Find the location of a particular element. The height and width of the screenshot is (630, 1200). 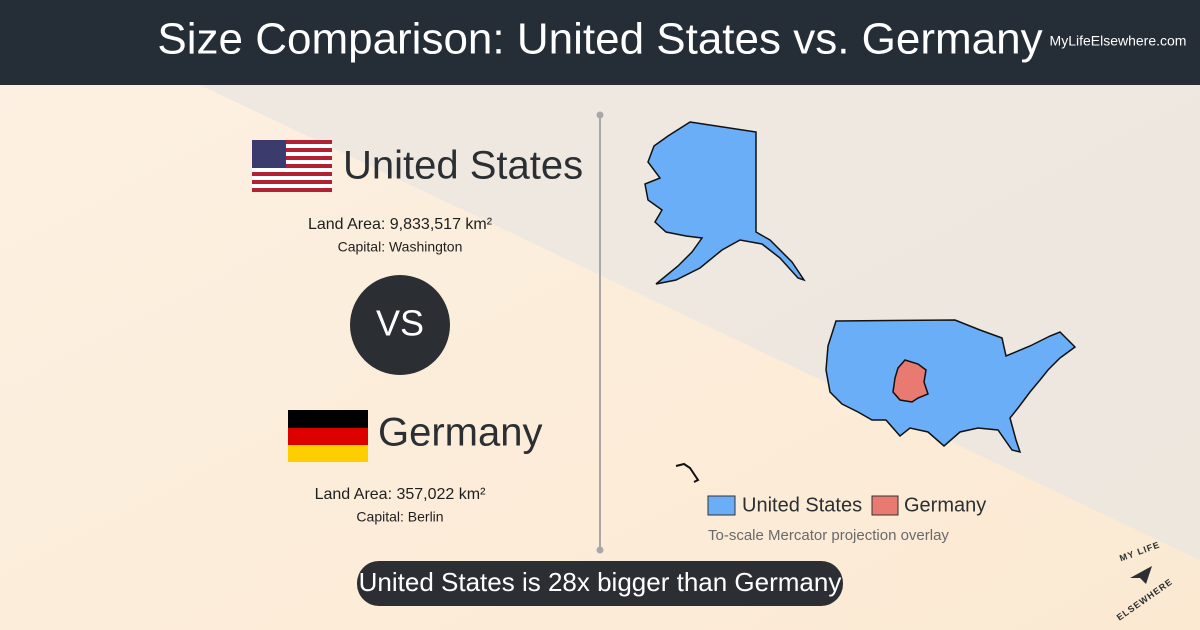

summary: United States is 28x bigger than Germany is located at coordinates (600, 582).